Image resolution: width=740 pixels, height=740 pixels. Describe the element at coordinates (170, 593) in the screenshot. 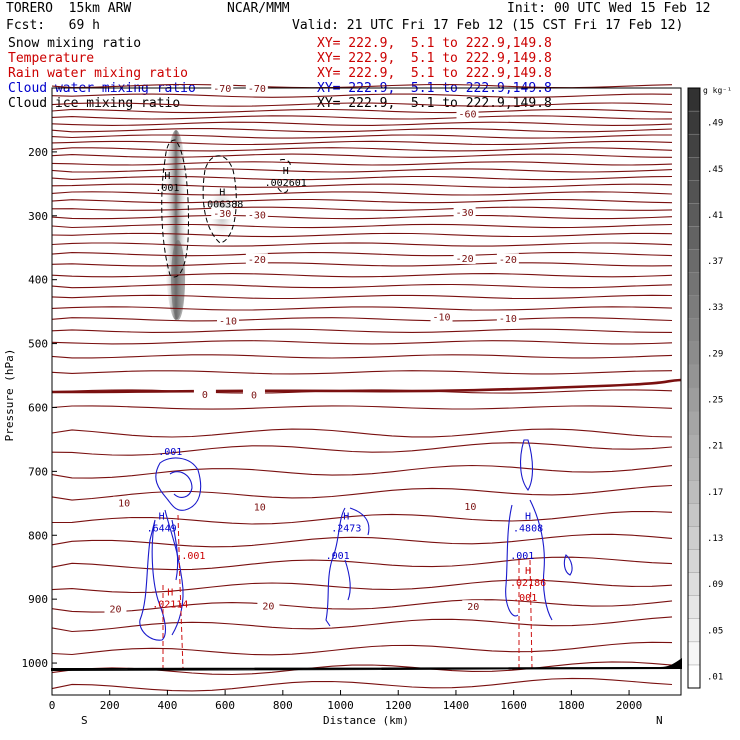

I see `max-h-6: H` at that location.